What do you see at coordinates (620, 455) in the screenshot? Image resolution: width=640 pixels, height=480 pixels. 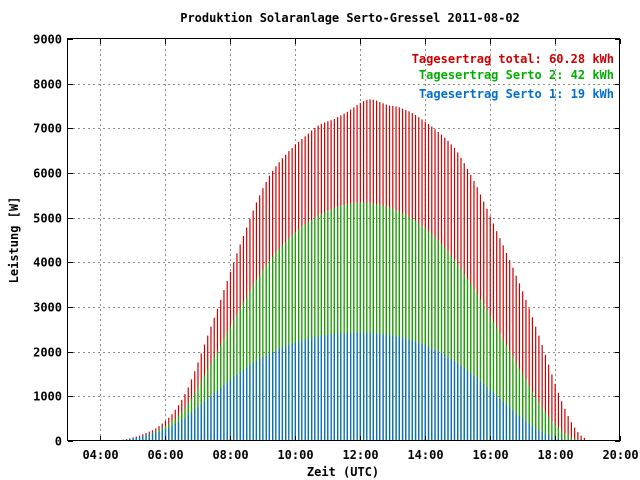 I see `x-tick-label: 20:00` at bounding box center [620, 455].